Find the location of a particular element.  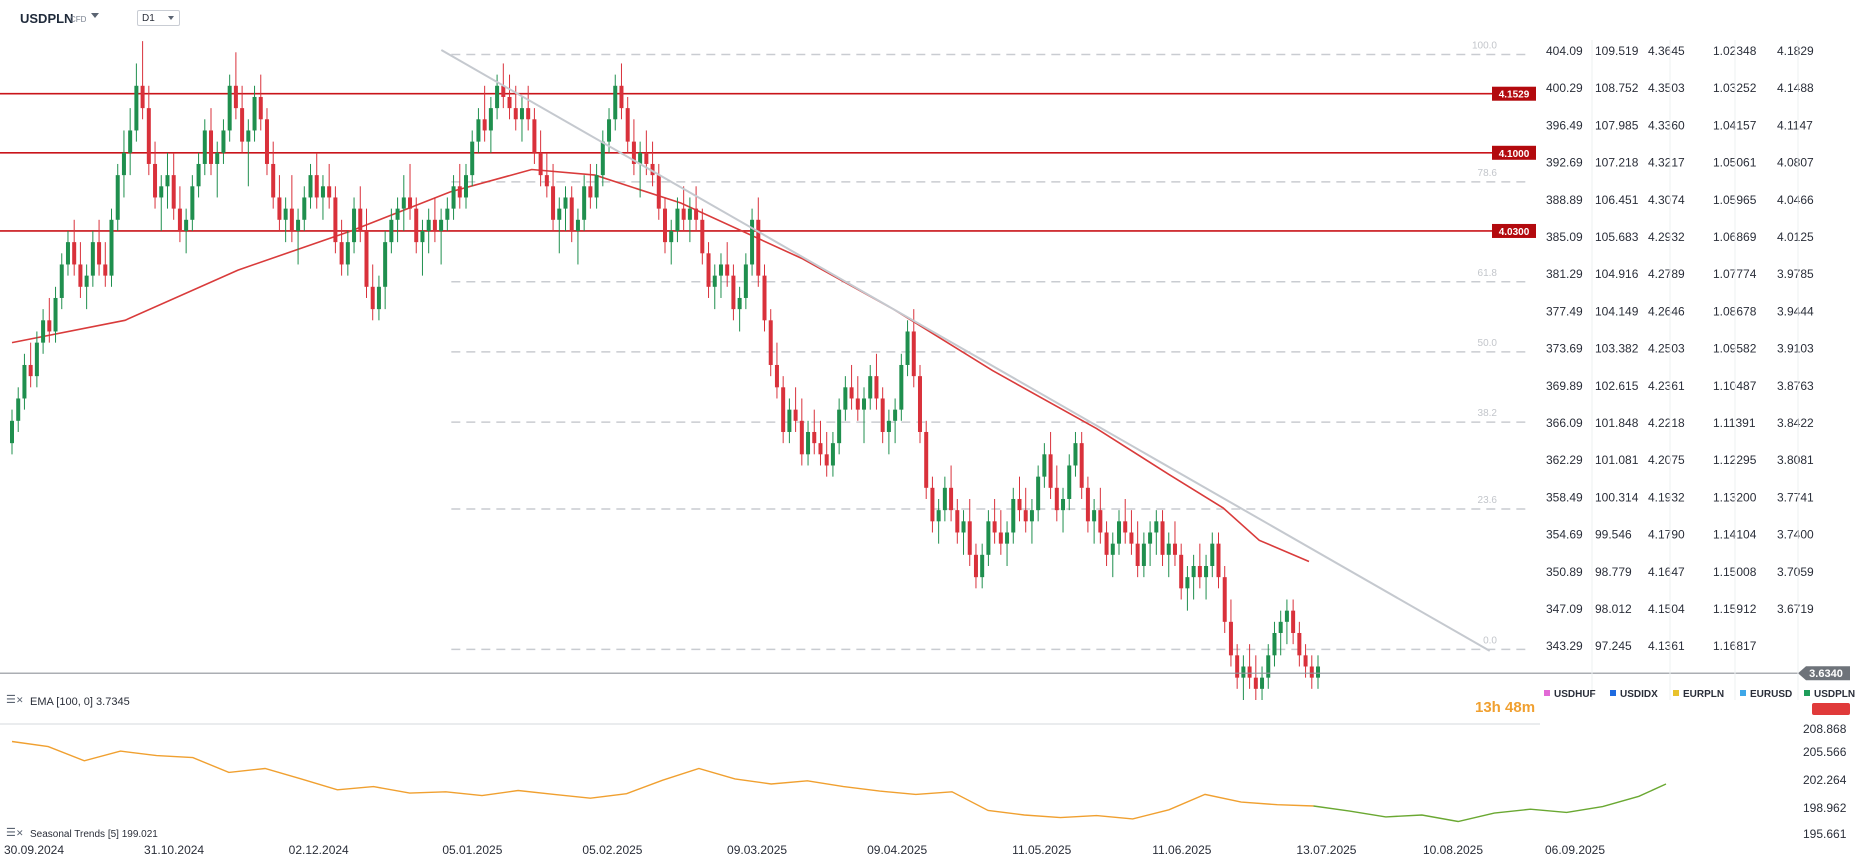

ema-close-icon: ✕ is located at coordinates (20, 700).